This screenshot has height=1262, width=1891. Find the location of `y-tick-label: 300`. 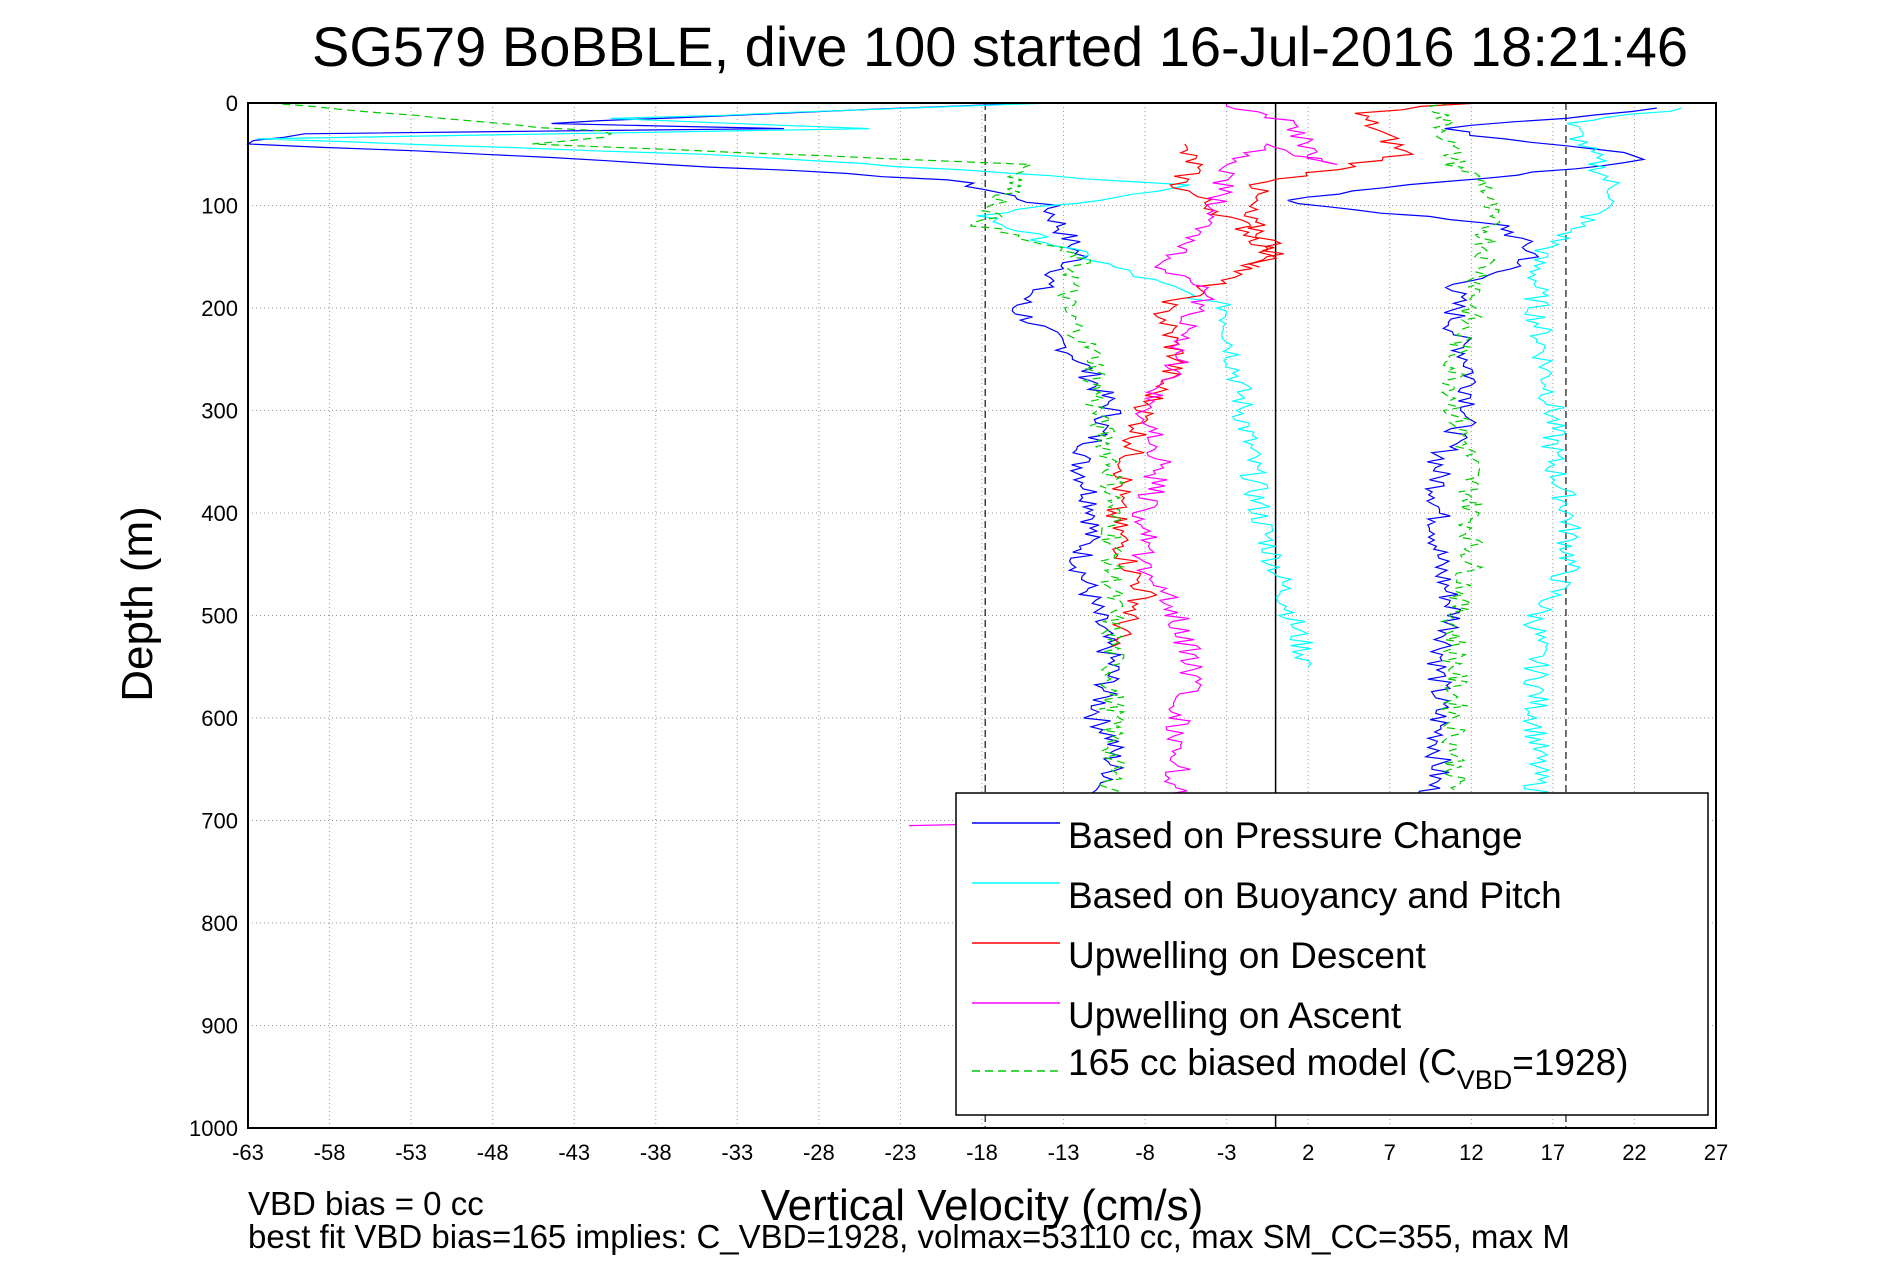

y-tick-label: 300 is located at coordinates (219, 411).